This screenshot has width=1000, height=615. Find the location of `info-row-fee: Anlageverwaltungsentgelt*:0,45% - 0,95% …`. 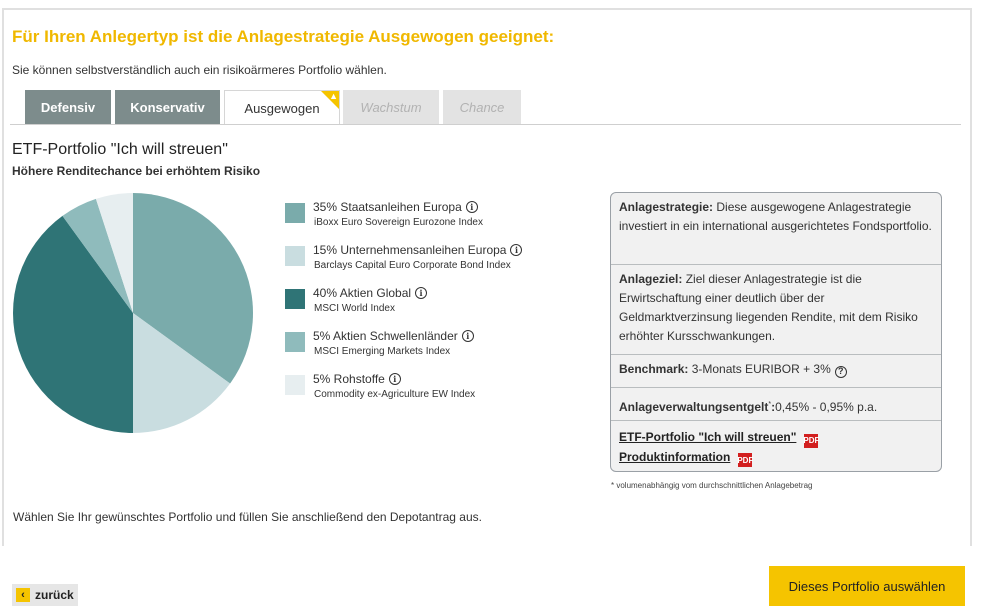

info-row-fee: Anlageverwaltungsentgelt*:0,45% - 0,95% … is located at coordinates (776, 403).